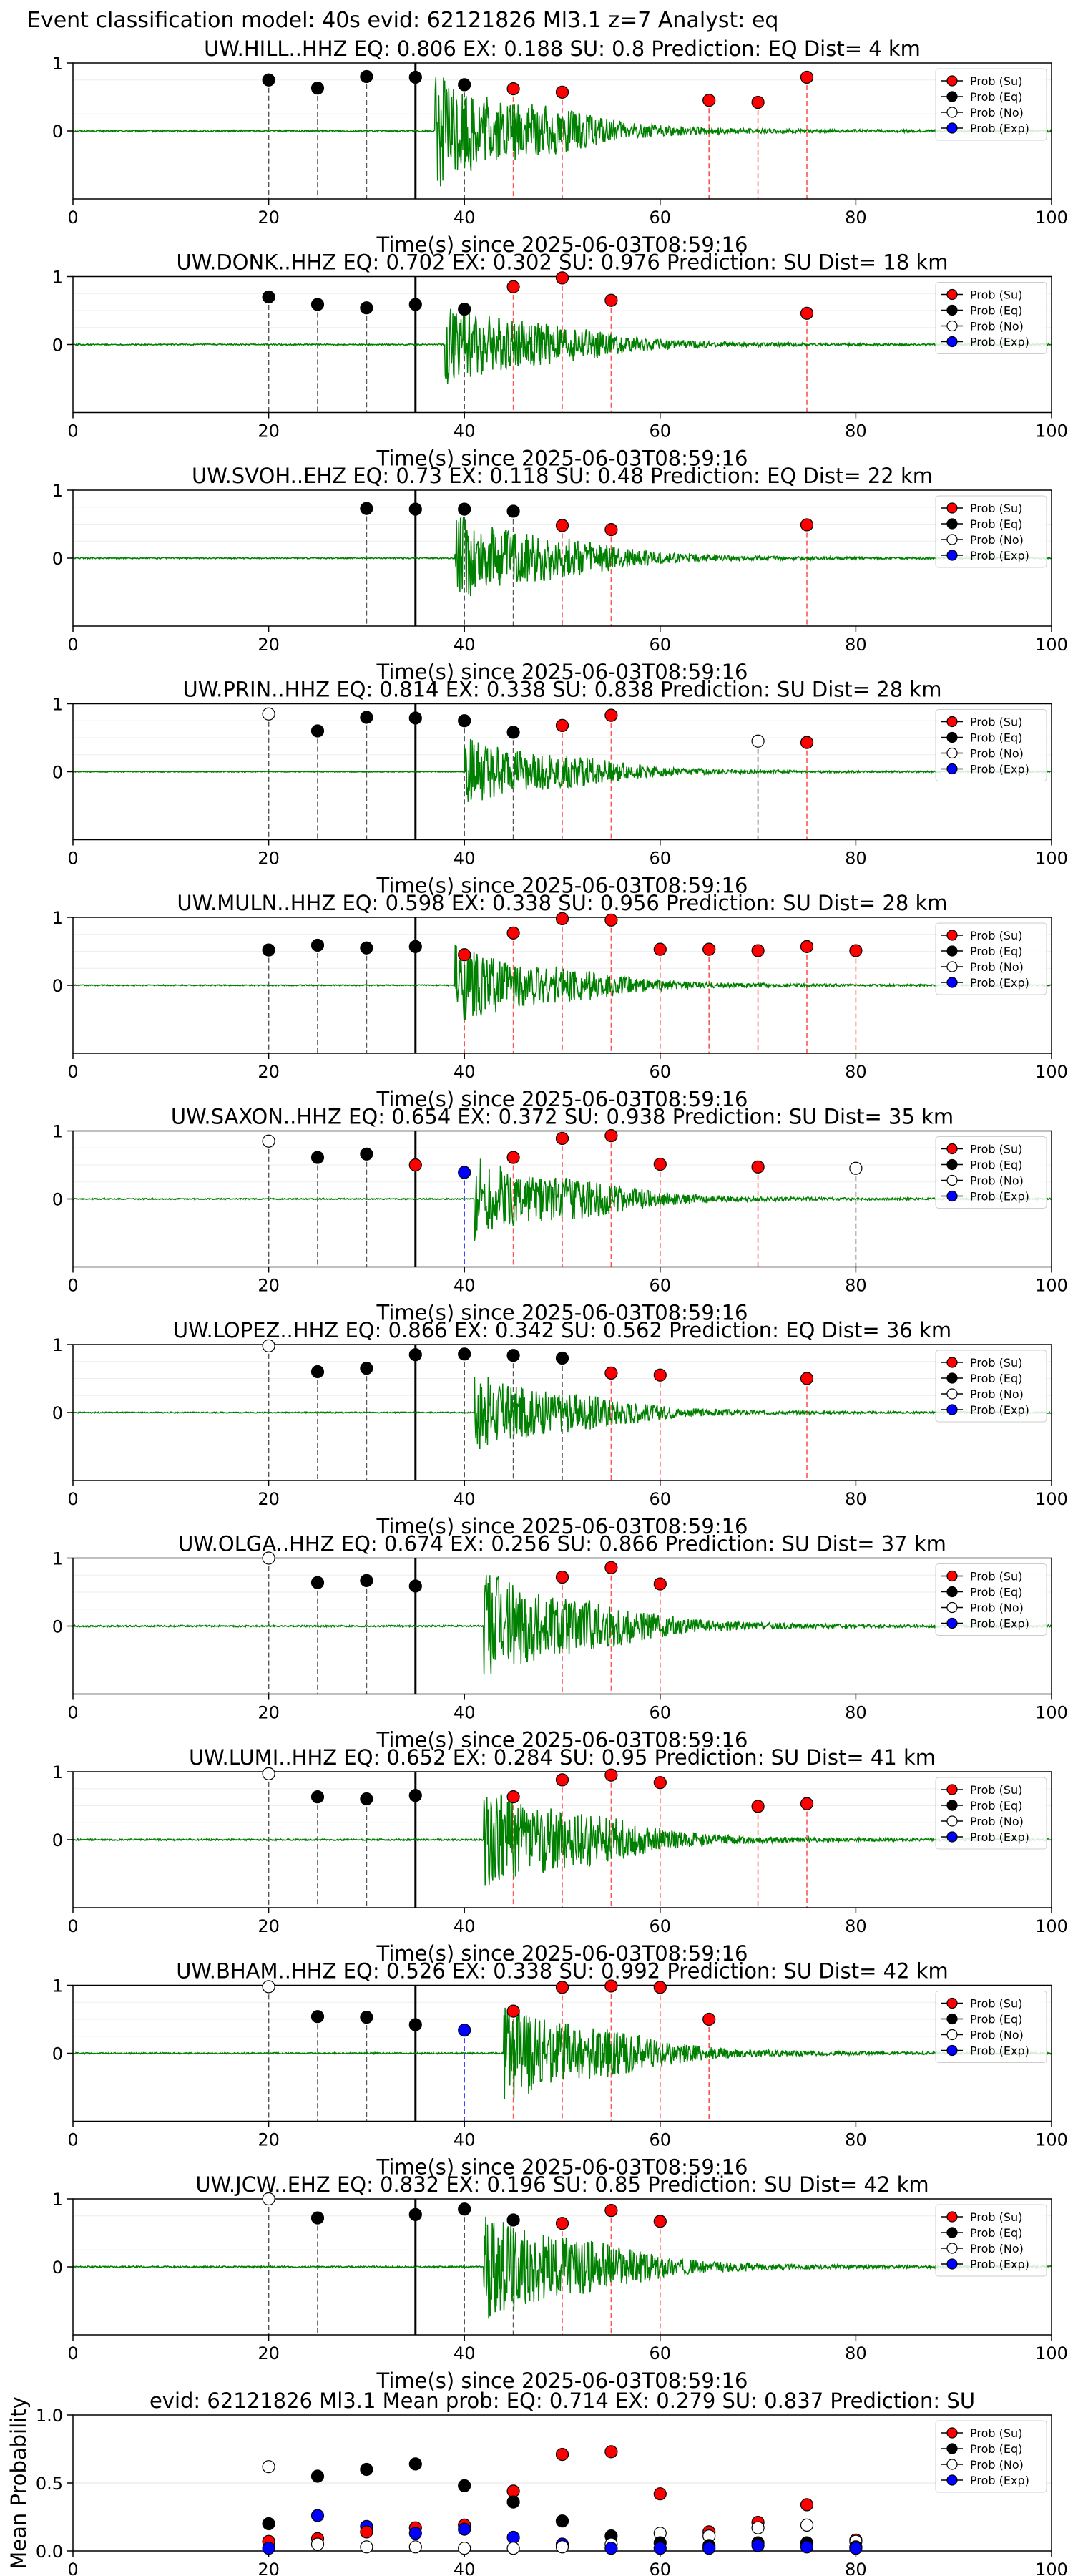  What do you see at coordinates (49, 2552) in the screenshot?
I see `y-tick-label: 0.0` at bounding box center [49, 2552].